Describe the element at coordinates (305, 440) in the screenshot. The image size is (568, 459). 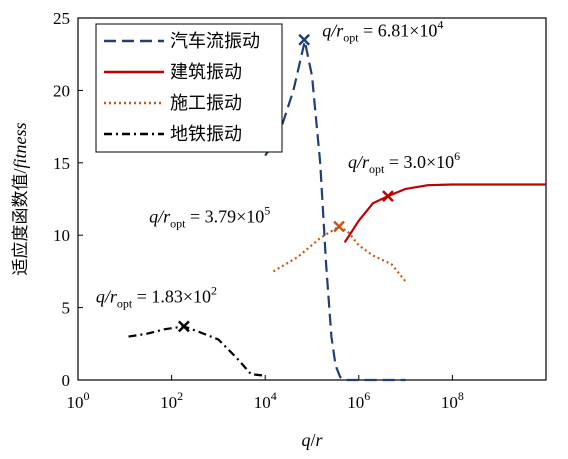
I see `x-axis-label-q: q` at that location.